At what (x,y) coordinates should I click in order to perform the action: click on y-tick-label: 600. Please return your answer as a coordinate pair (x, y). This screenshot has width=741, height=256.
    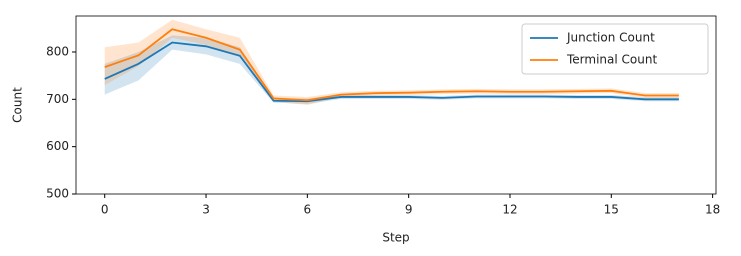
    Looking at the image, I should click on (57, 146).